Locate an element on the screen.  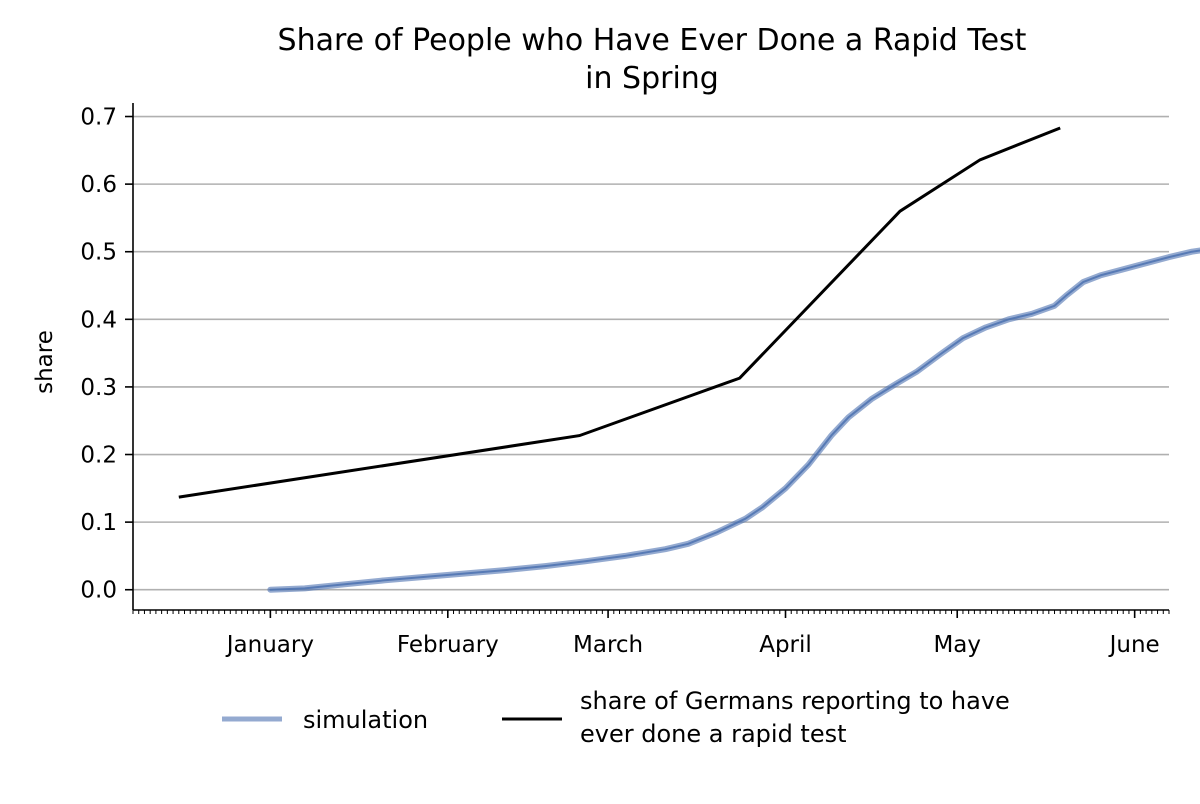
x-tick-label: May is located at coordinates (957, 645).